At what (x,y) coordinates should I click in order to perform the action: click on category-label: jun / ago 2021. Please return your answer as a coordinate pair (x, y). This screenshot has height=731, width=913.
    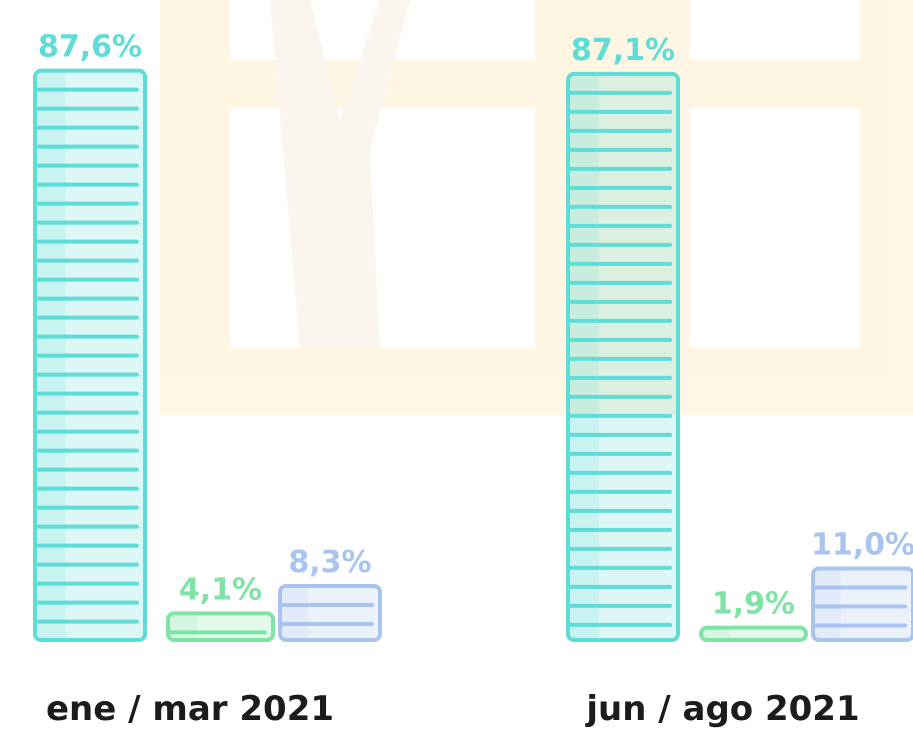
    Looking at the image, I should click on (721, 709).